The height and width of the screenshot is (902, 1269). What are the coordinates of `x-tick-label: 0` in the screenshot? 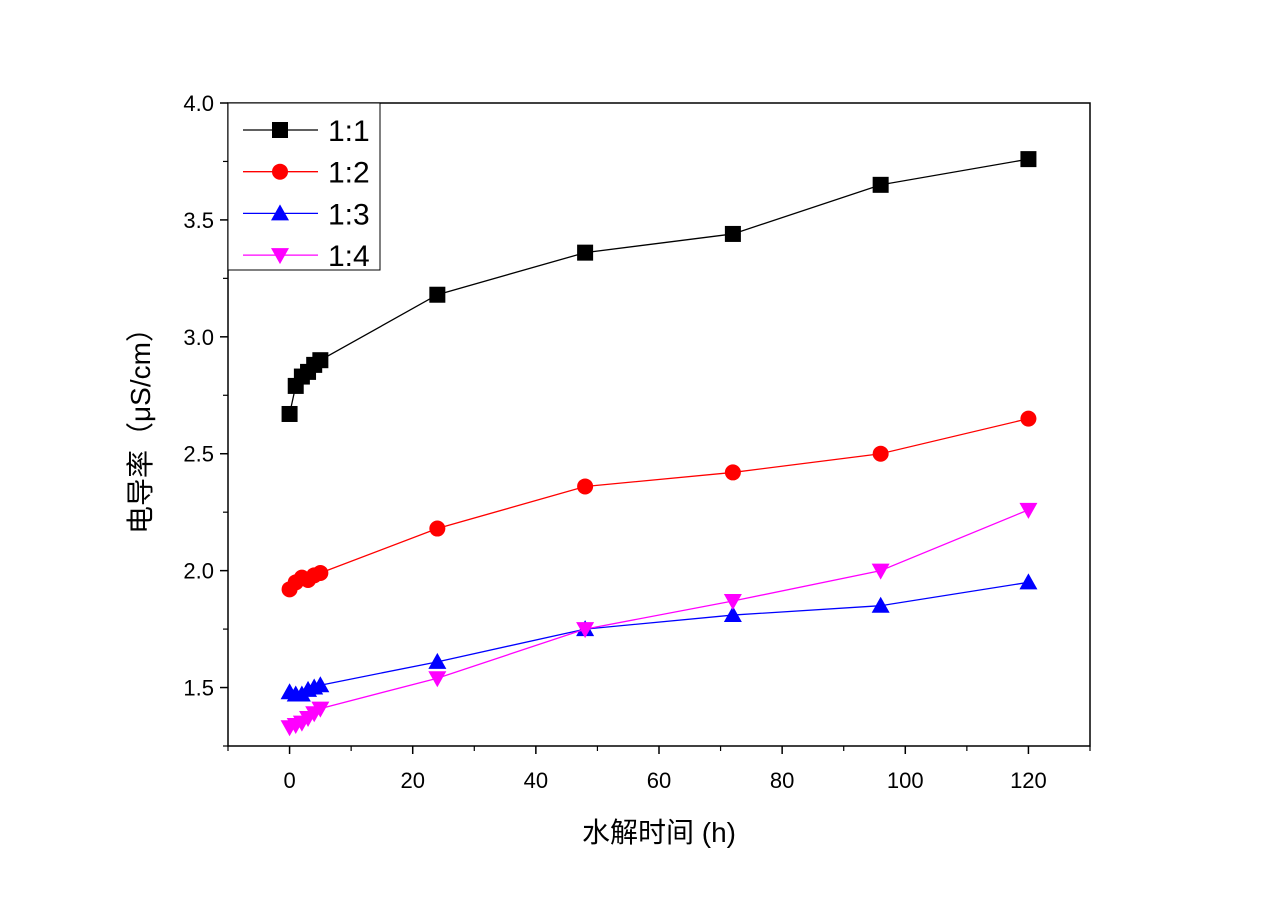 It's located at (289, 780).